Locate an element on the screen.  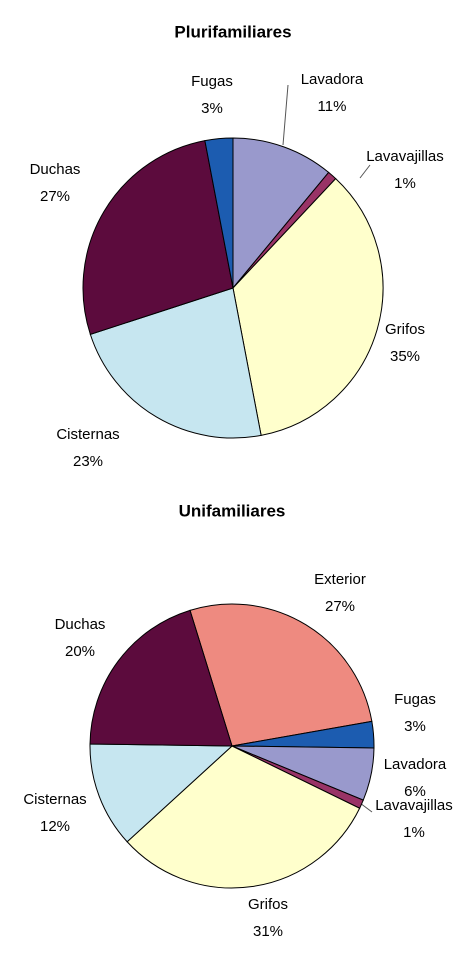
slice-label: Exterior is located at coordinates (340, 579).